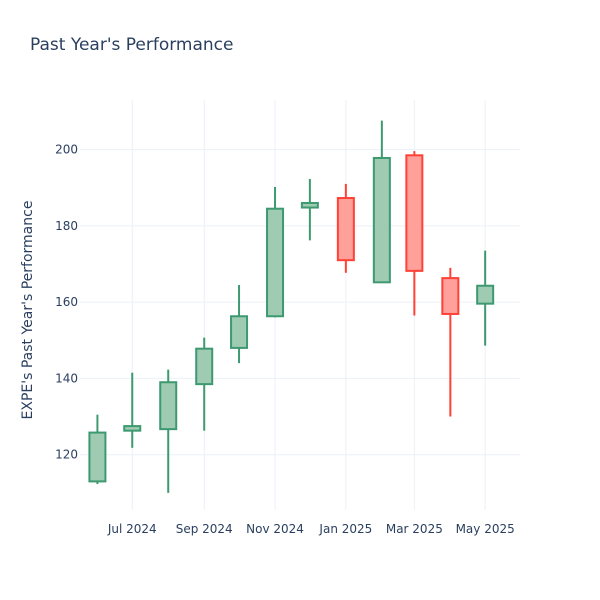  What do you see at coordinates (204, 529) in the screenshot?
I see `x-tick-label: Sep 2024` at bounding box center [204, 529].